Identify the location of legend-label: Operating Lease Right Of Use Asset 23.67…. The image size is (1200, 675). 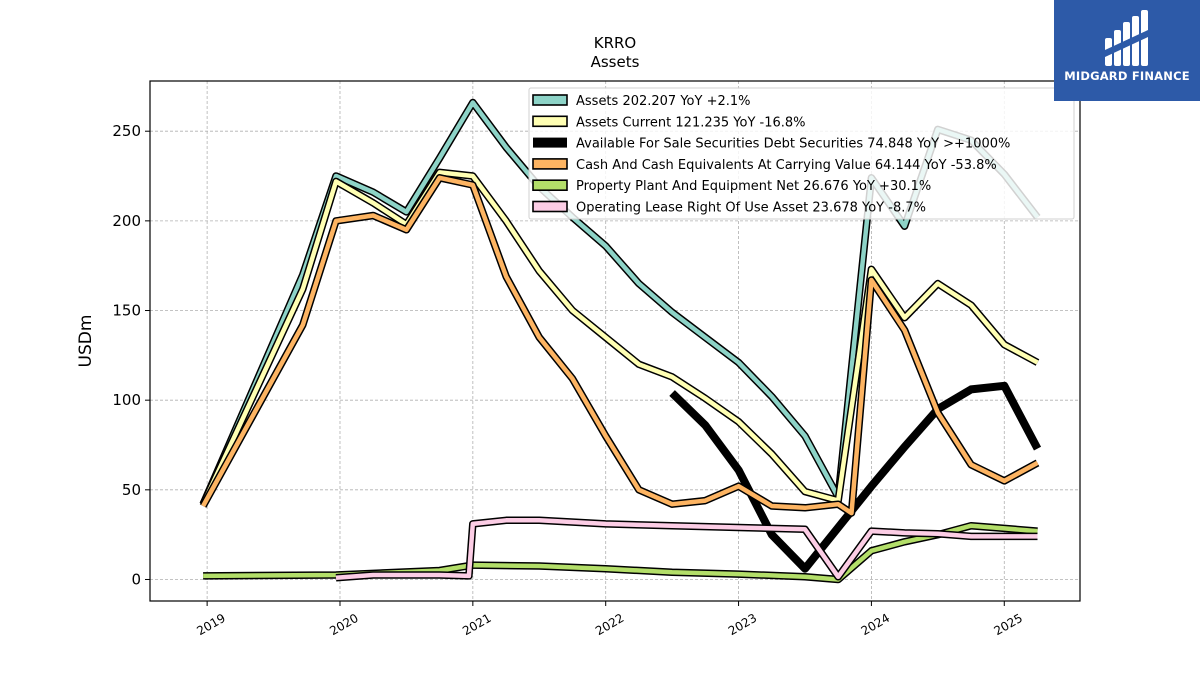
(751, 208).